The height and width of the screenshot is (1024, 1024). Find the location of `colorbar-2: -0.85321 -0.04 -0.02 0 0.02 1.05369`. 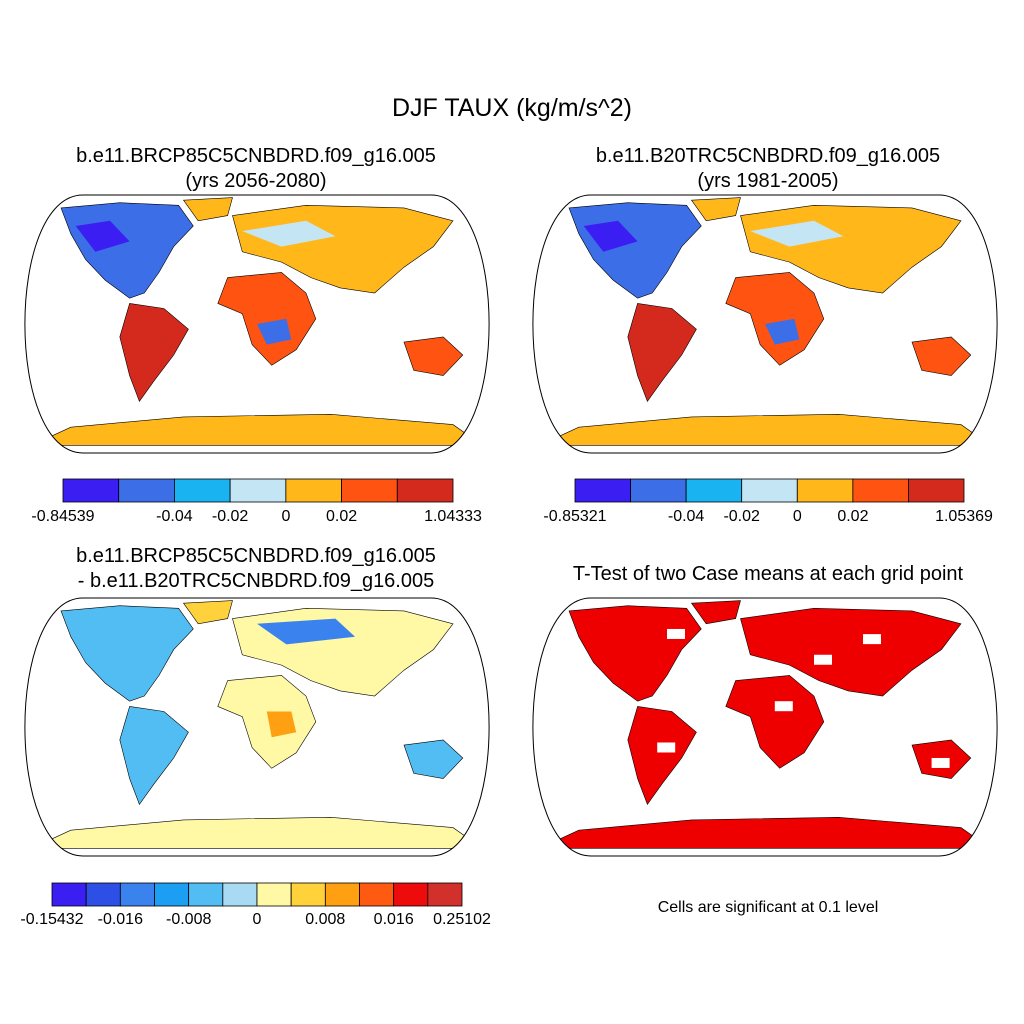

colorbar-2: -0.85321 -0.04 -0.02 0 0.02 1.05369 is located at coordinates (768, 501).